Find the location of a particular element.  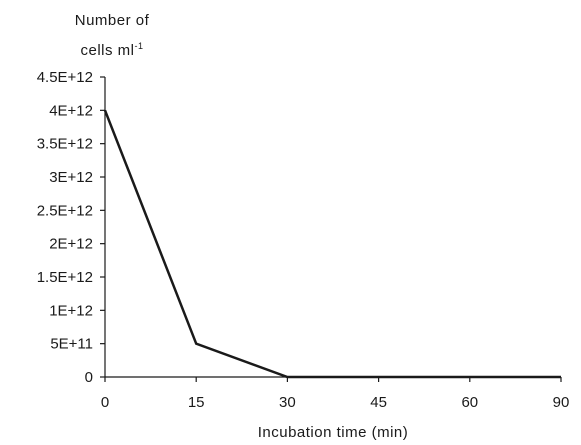

y-tick-label: 5E+11 is located at coordinates (71, 344).